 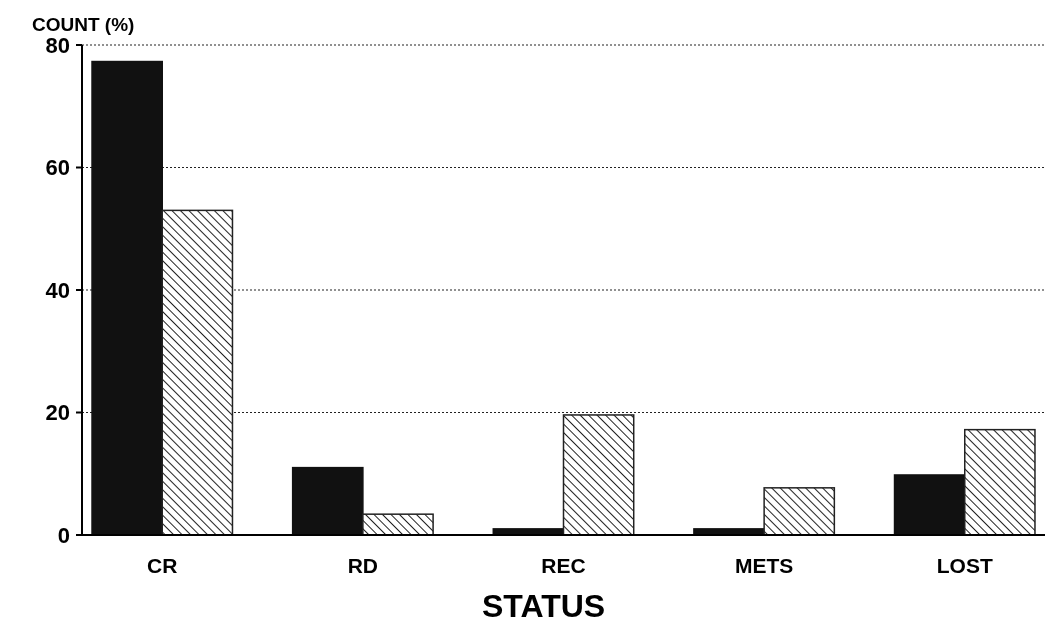 What do you see at coordinates (57, 290) in the screenshot?
I see `y-tick-label: 40` at bounding box center [57, 290].